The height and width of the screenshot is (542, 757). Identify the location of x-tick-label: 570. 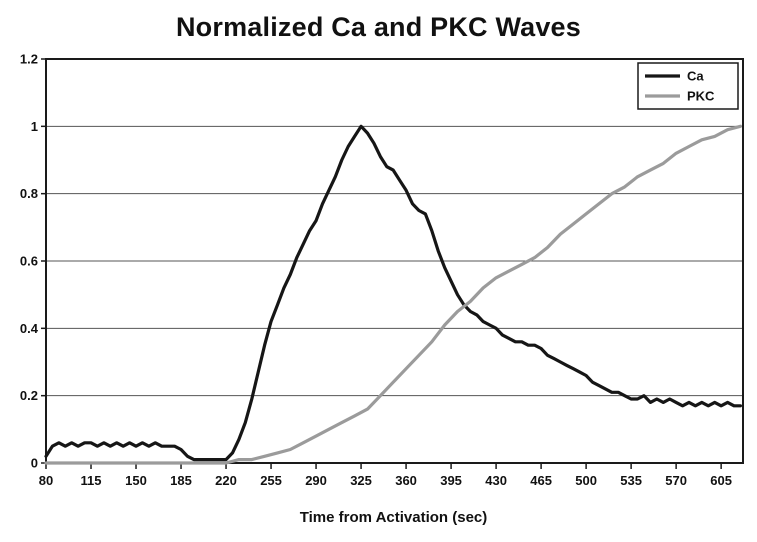
(676, 480).